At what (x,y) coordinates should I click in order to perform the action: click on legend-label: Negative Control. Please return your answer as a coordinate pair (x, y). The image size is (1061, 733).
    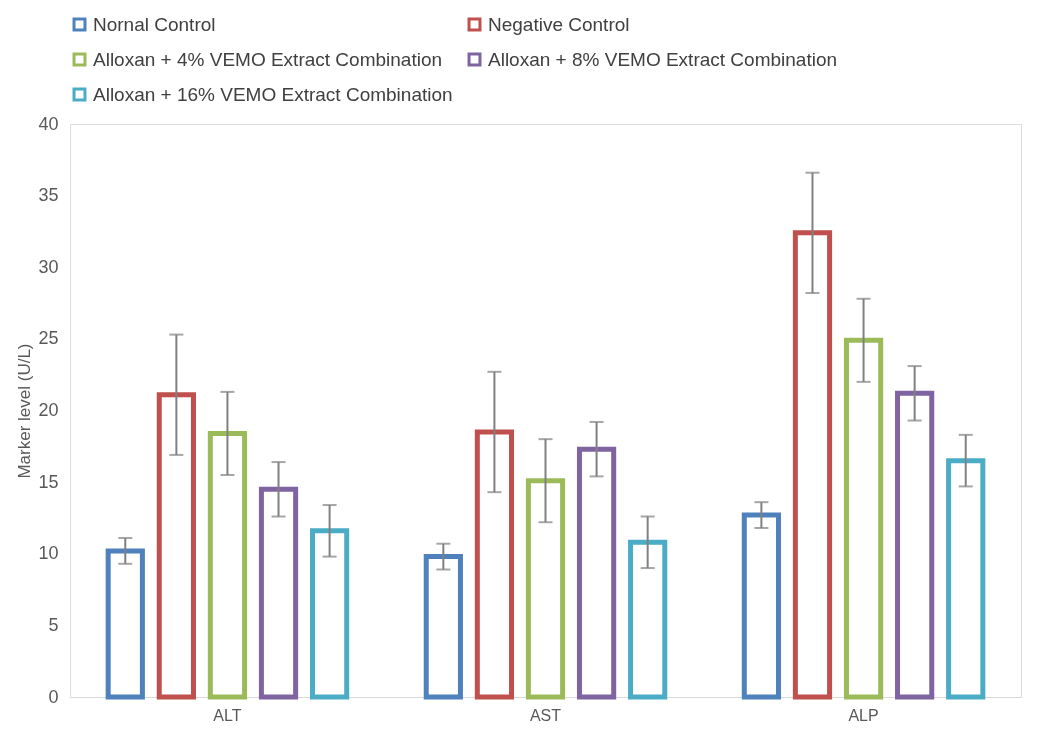
    Looking at the image, I should click on (559, 24).